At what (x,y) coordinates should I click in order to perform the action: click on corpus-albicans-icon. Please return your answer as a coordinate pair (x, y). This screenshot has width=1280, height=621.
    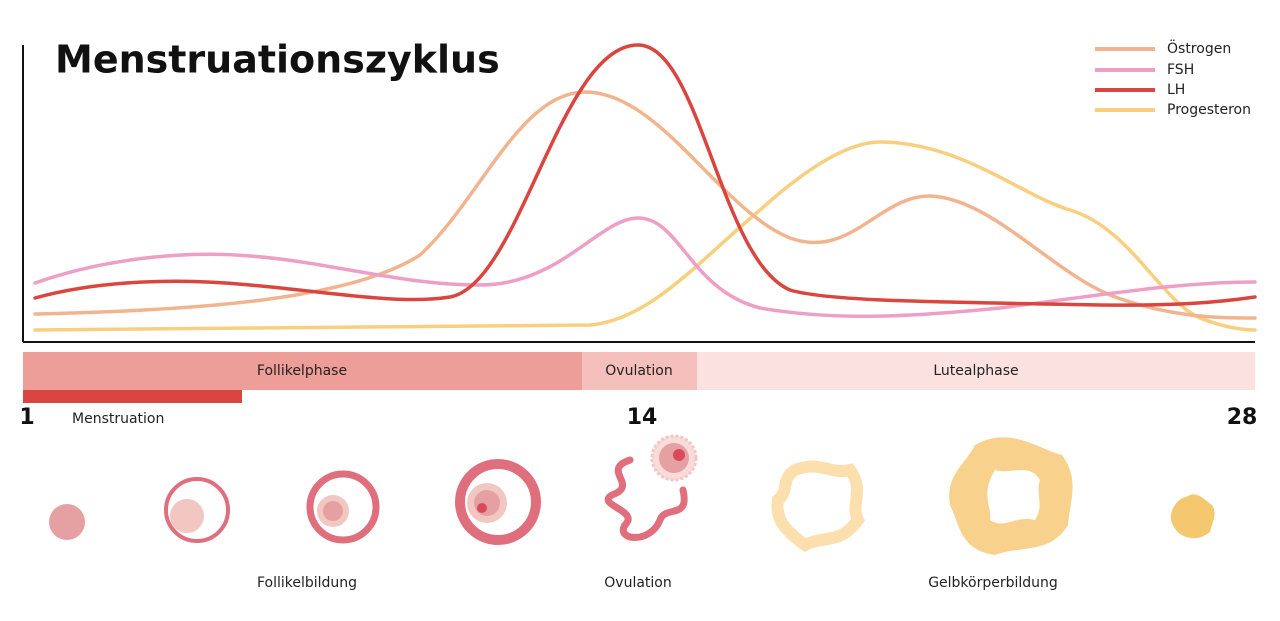
    Looking at the image, I should click on (1192, 516).